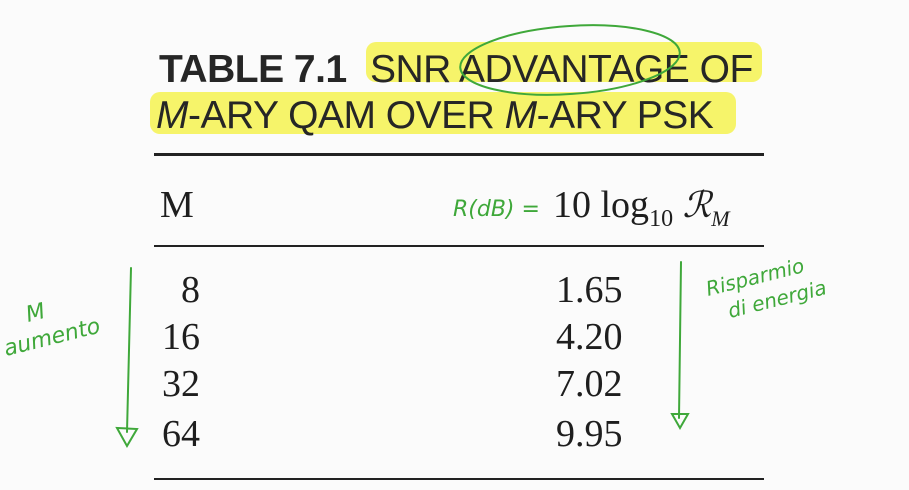  What do you see at coordinates (459, 154) in the screenshot?
I see `table-top-rule` at bounding box center [459, 154].